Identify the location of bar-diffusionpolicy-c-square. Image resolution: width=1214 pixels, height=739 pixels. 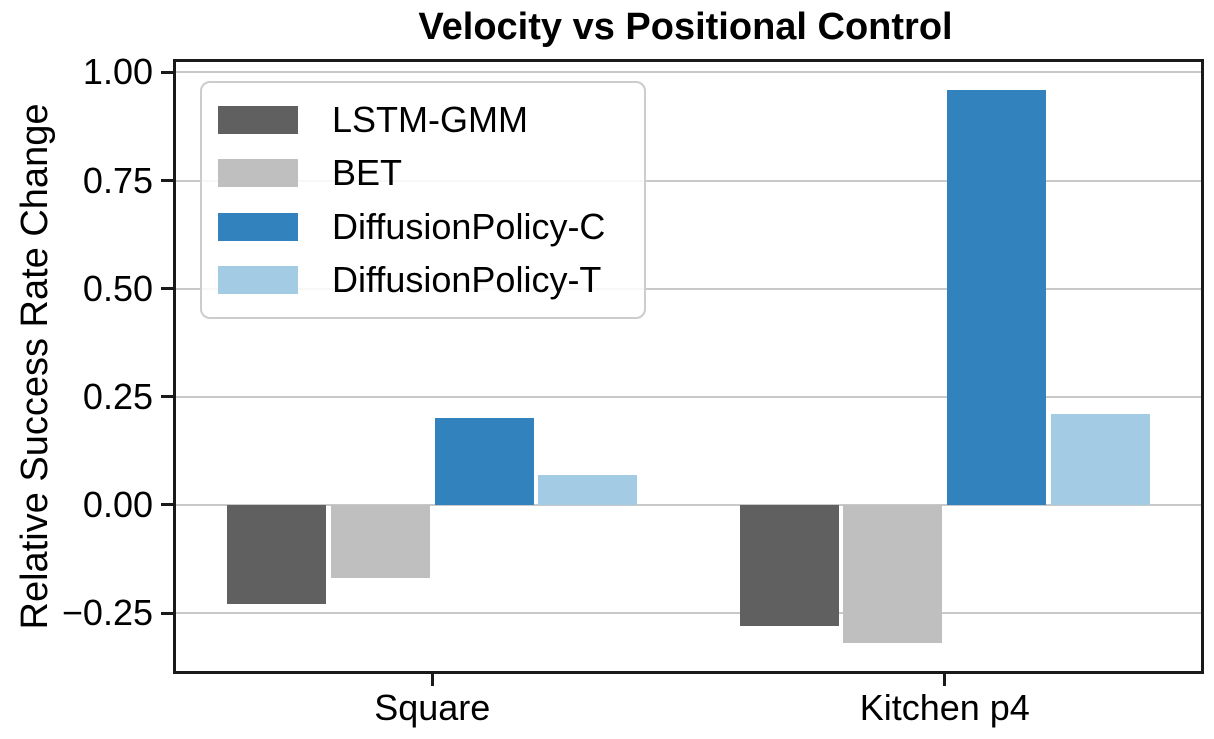
(484, 461).